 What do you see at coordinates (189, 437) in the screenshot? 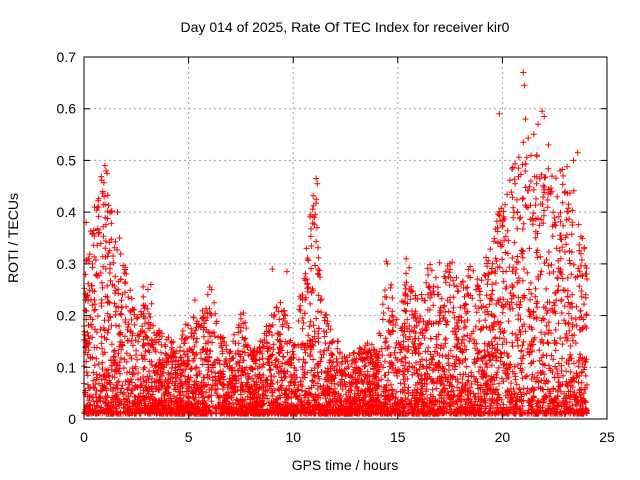
I see `x-tick-label: 5` at bounding box center [189, 437].